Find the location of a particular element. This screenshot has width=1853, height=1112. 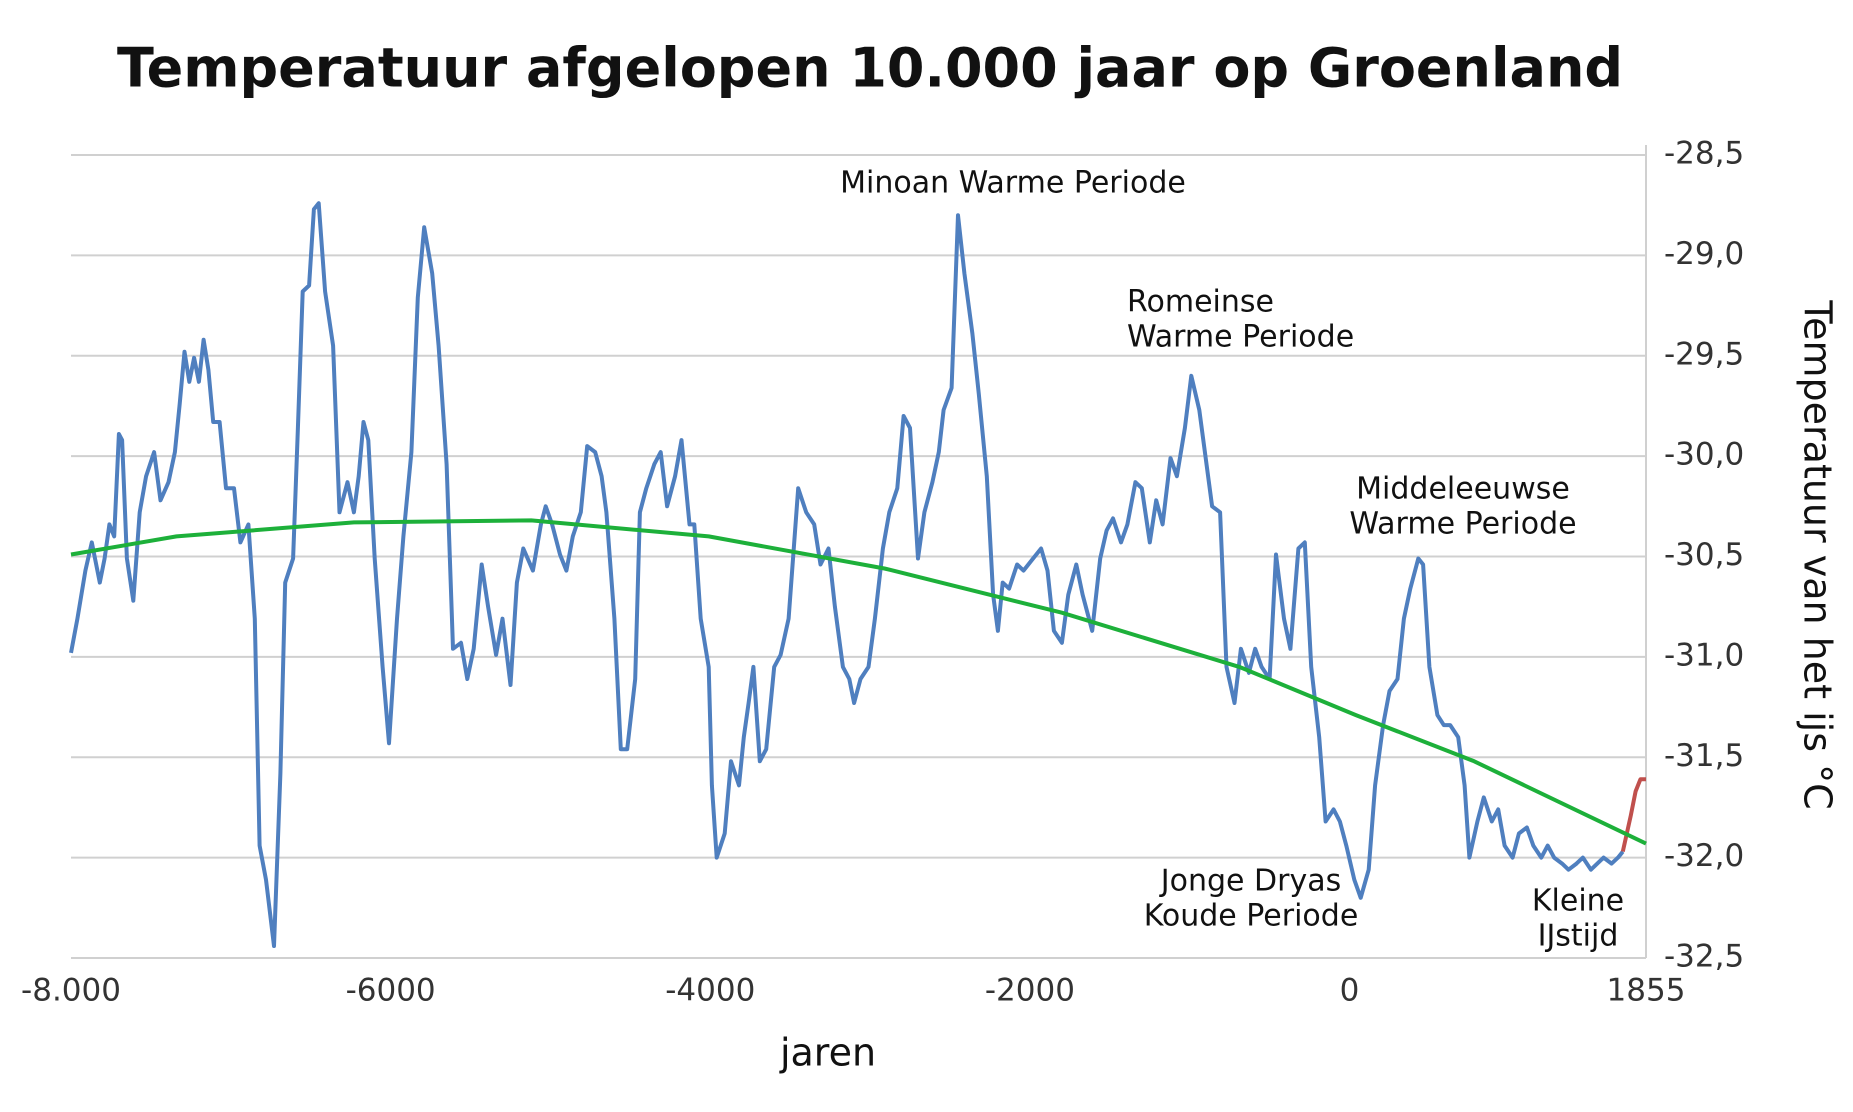

x-tick-label: -4000 is located at coordinates (710, 991).